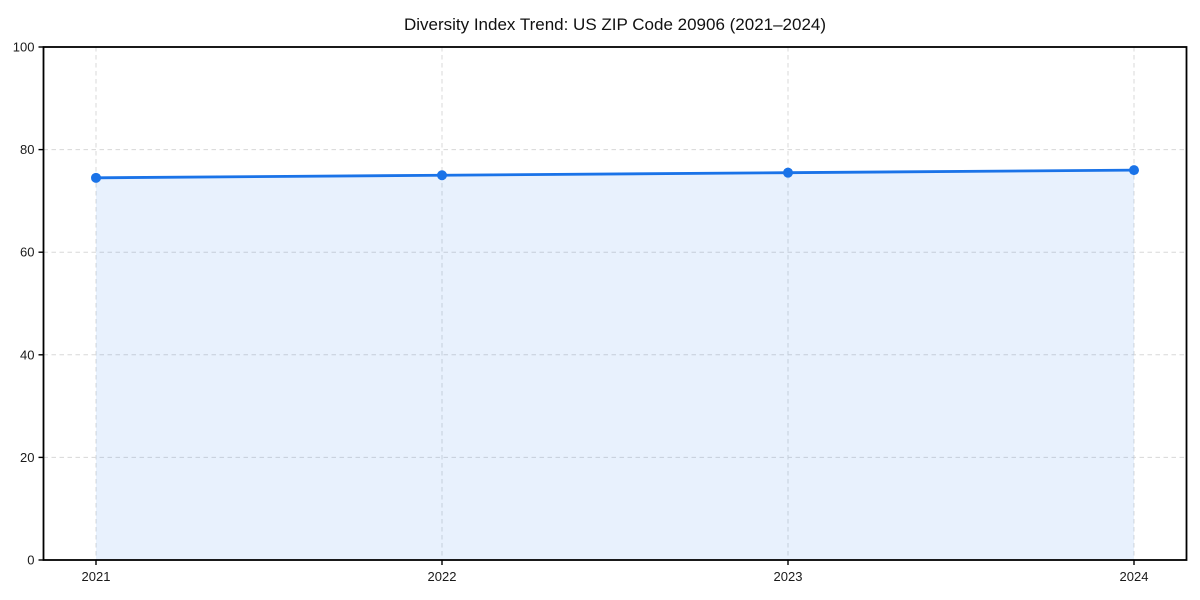  Describe the element at coordinates (27, 457) in the screenshot. I see `y-tick-label: 20` at that location.